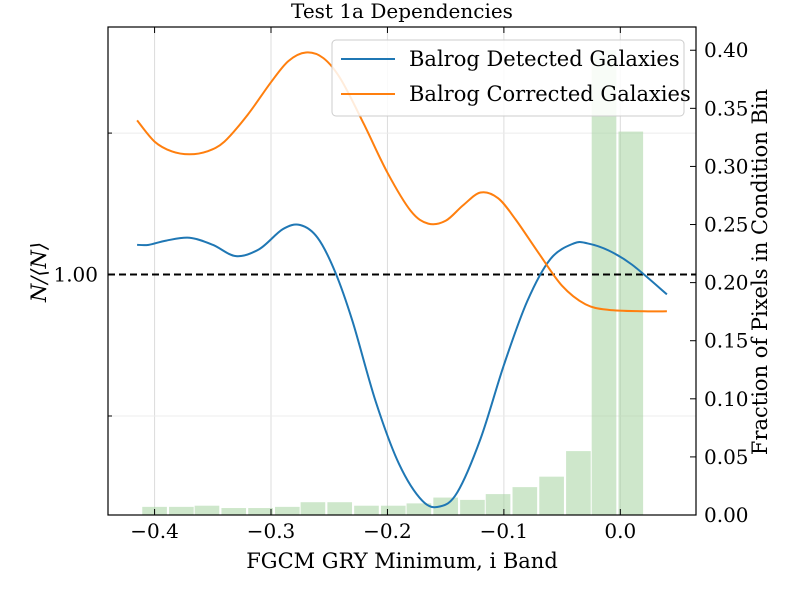  I want to click on y2-tick-label: 0.20, so click(726, 283).